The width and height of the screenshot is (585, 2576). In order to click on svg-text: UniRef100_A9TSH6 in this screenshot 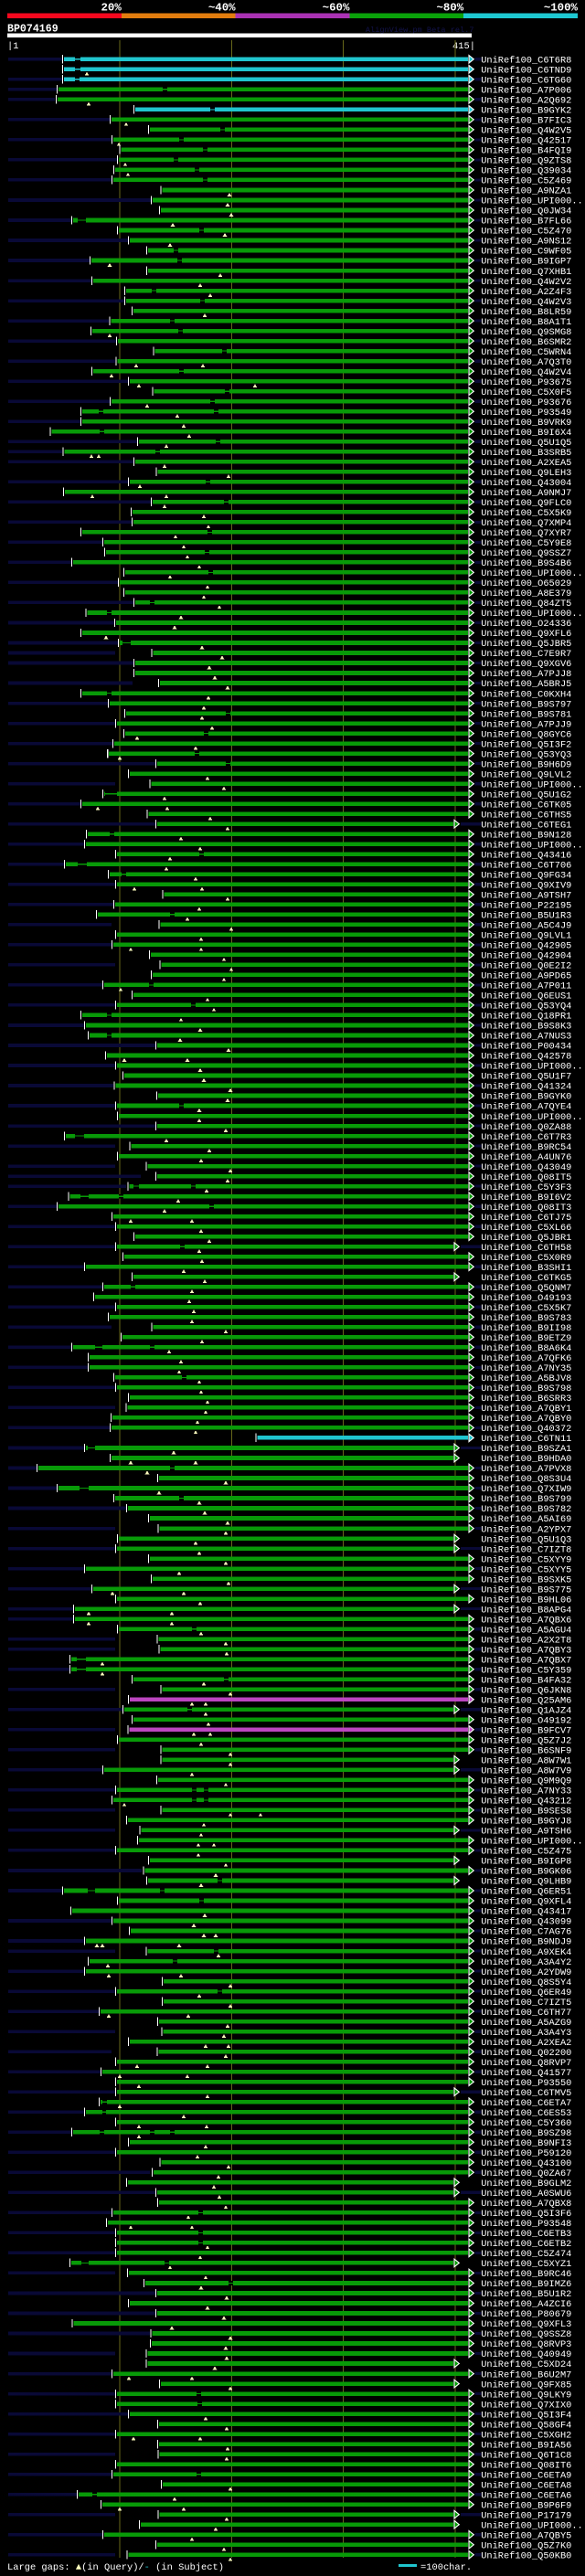, I will do `click(526, 1832)`.